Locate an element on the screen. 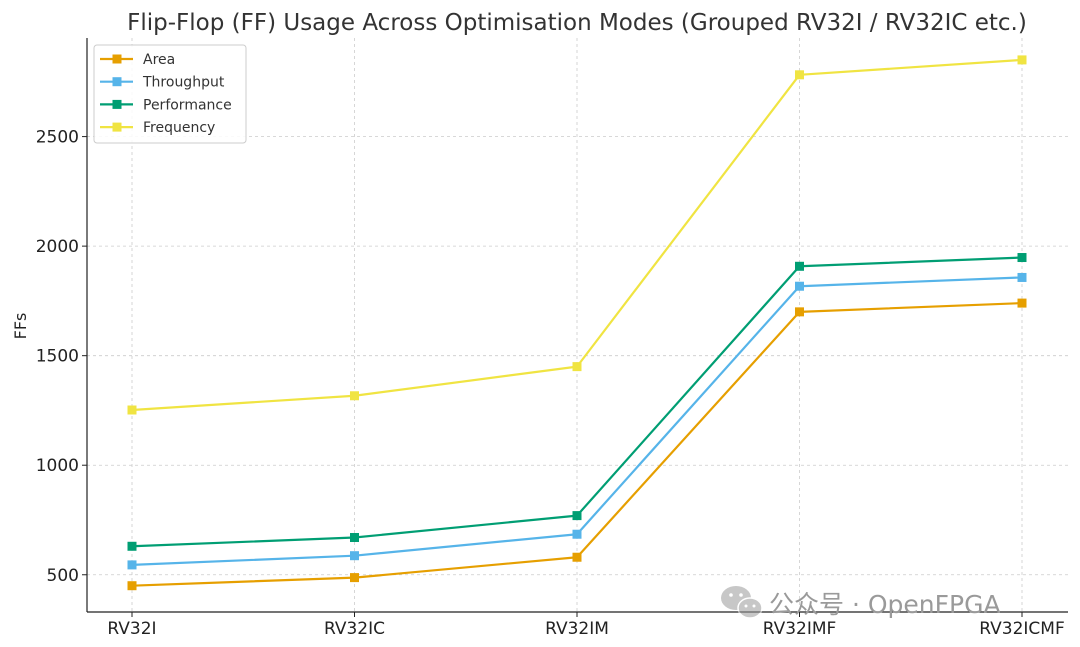  wechat-icon is located at coordinates (742, 602).